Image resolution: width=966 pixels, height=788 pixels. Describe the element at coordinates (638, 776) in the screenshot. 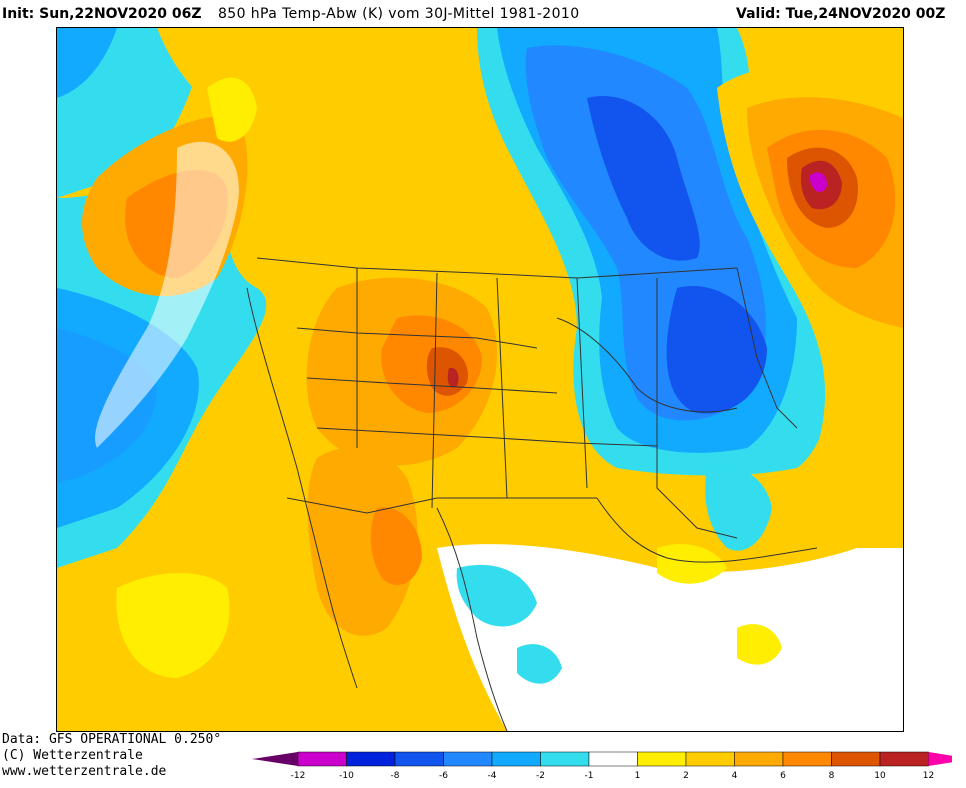

I see `legend-tick-label: 1` at that location.